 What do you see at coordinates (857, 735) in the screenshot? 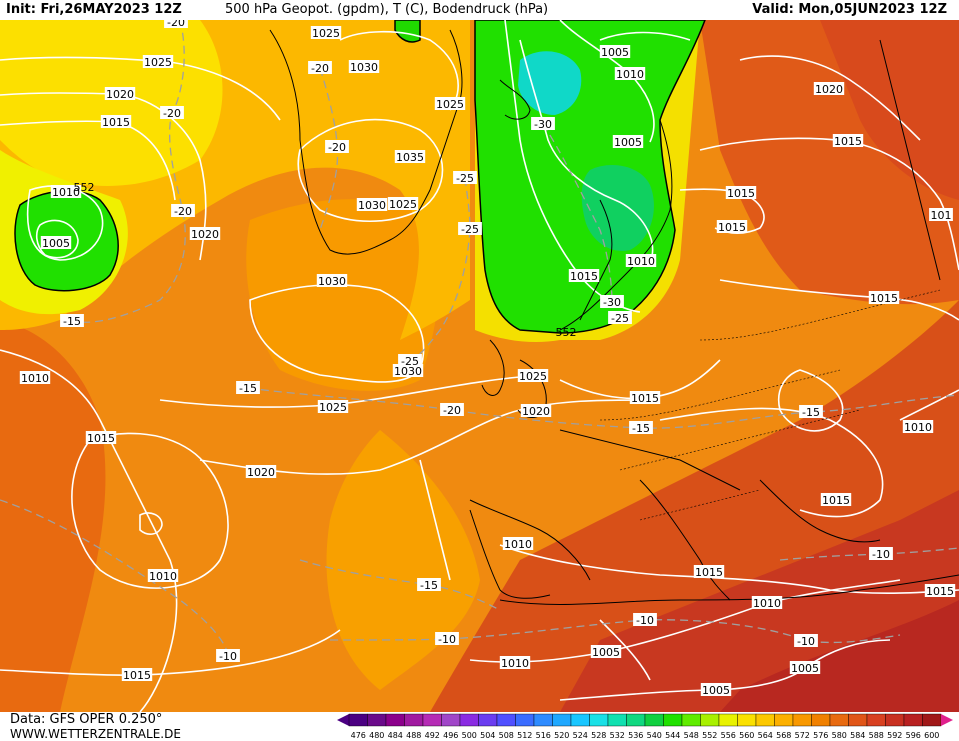
I see `legend-value: 584` at bounding box center [857, 735].